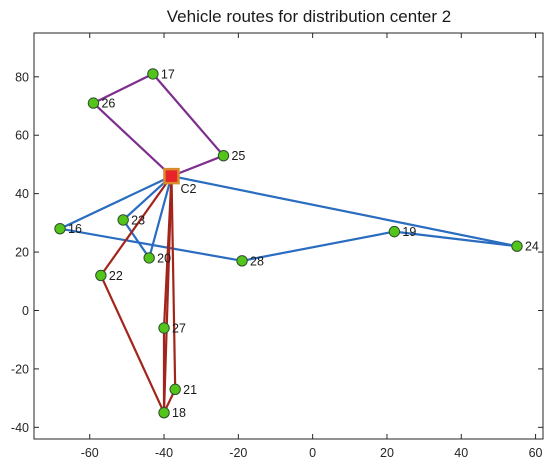 The width and height of the screenshot is (550, 470). Describe the element at coordinates (108, 104) in the screenshot. I see `node-label-26: 26` at that location.